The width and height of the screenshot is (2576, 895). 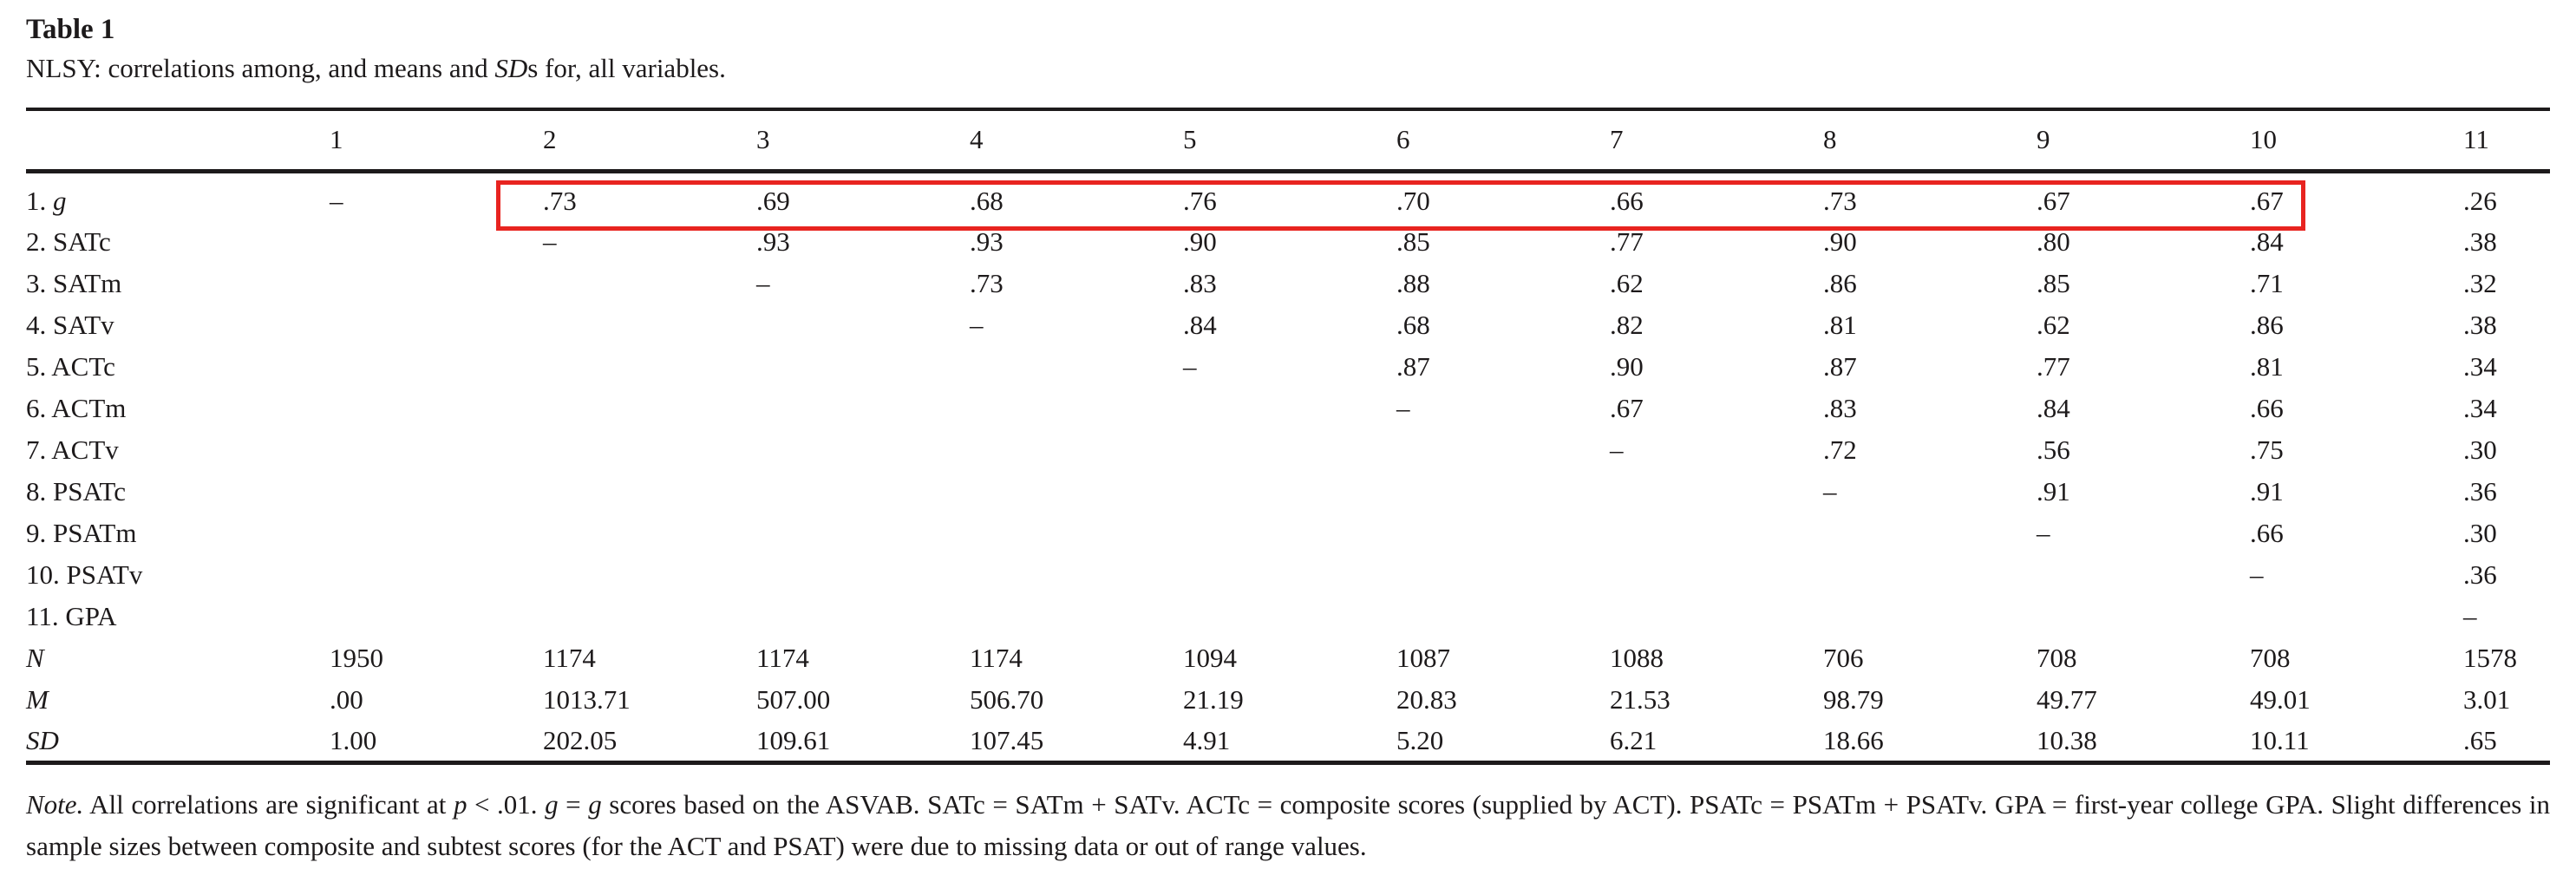 I want to click on table-title: Table 1, so click(x=70, y=29).